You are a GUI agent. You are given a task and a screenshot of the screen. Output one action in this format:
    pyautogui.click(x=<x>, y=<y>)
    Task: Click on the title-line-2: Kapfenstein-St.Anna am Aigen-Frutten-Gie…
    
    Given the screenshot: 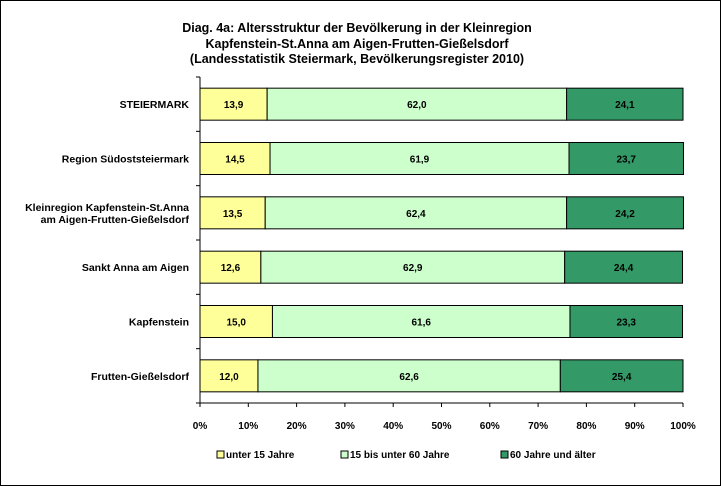 What is the action you would take?
    pyautogui.click(x=357, y=44)
    